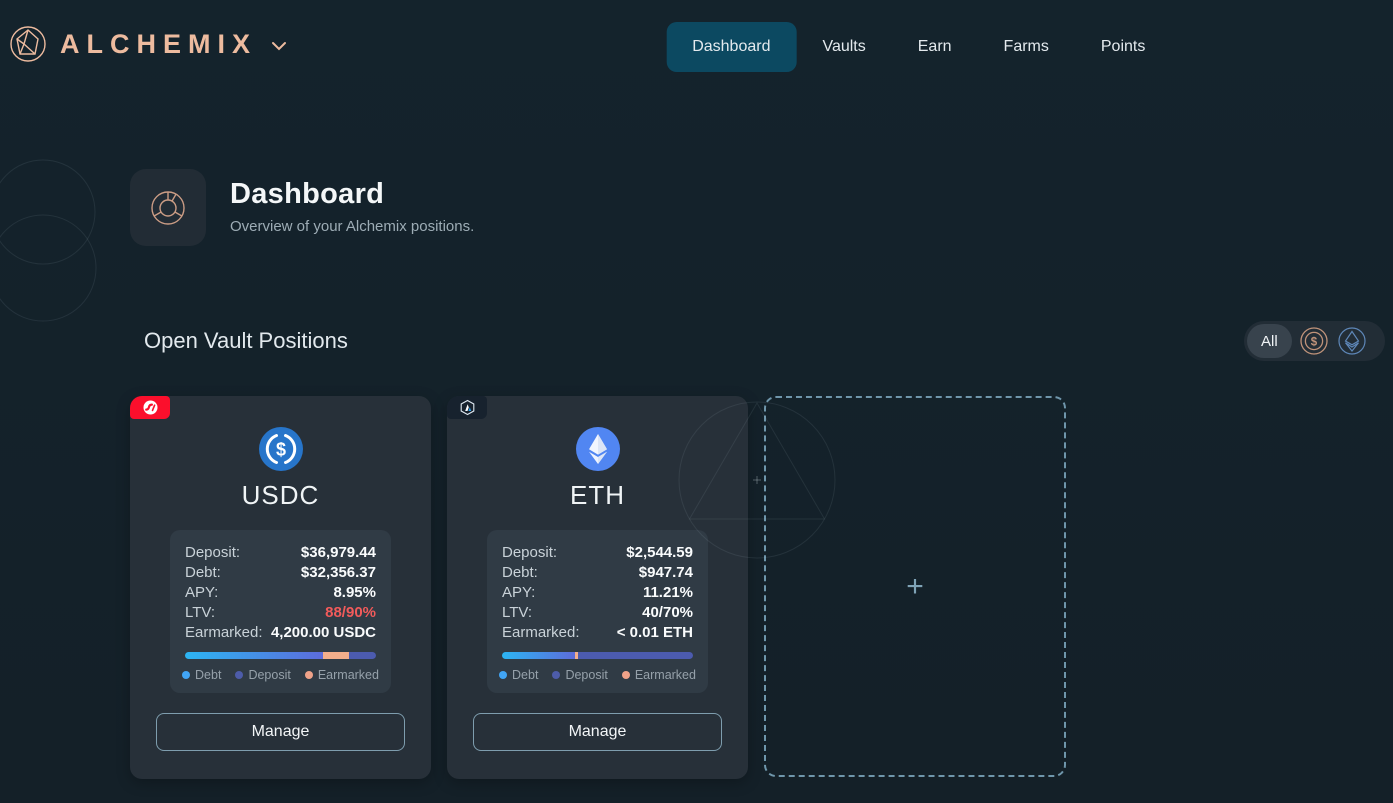  Describe the element at coordinates (352, 226) in the screenshot. I see `page-subtitle: Overview of your Alchemix positions.` at that location.